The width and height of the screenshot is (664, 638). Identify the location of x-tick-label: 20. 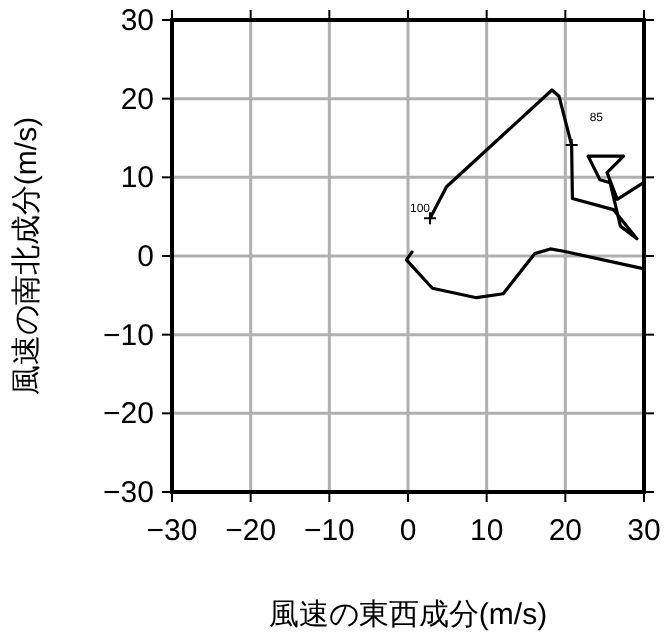
(565, 531).